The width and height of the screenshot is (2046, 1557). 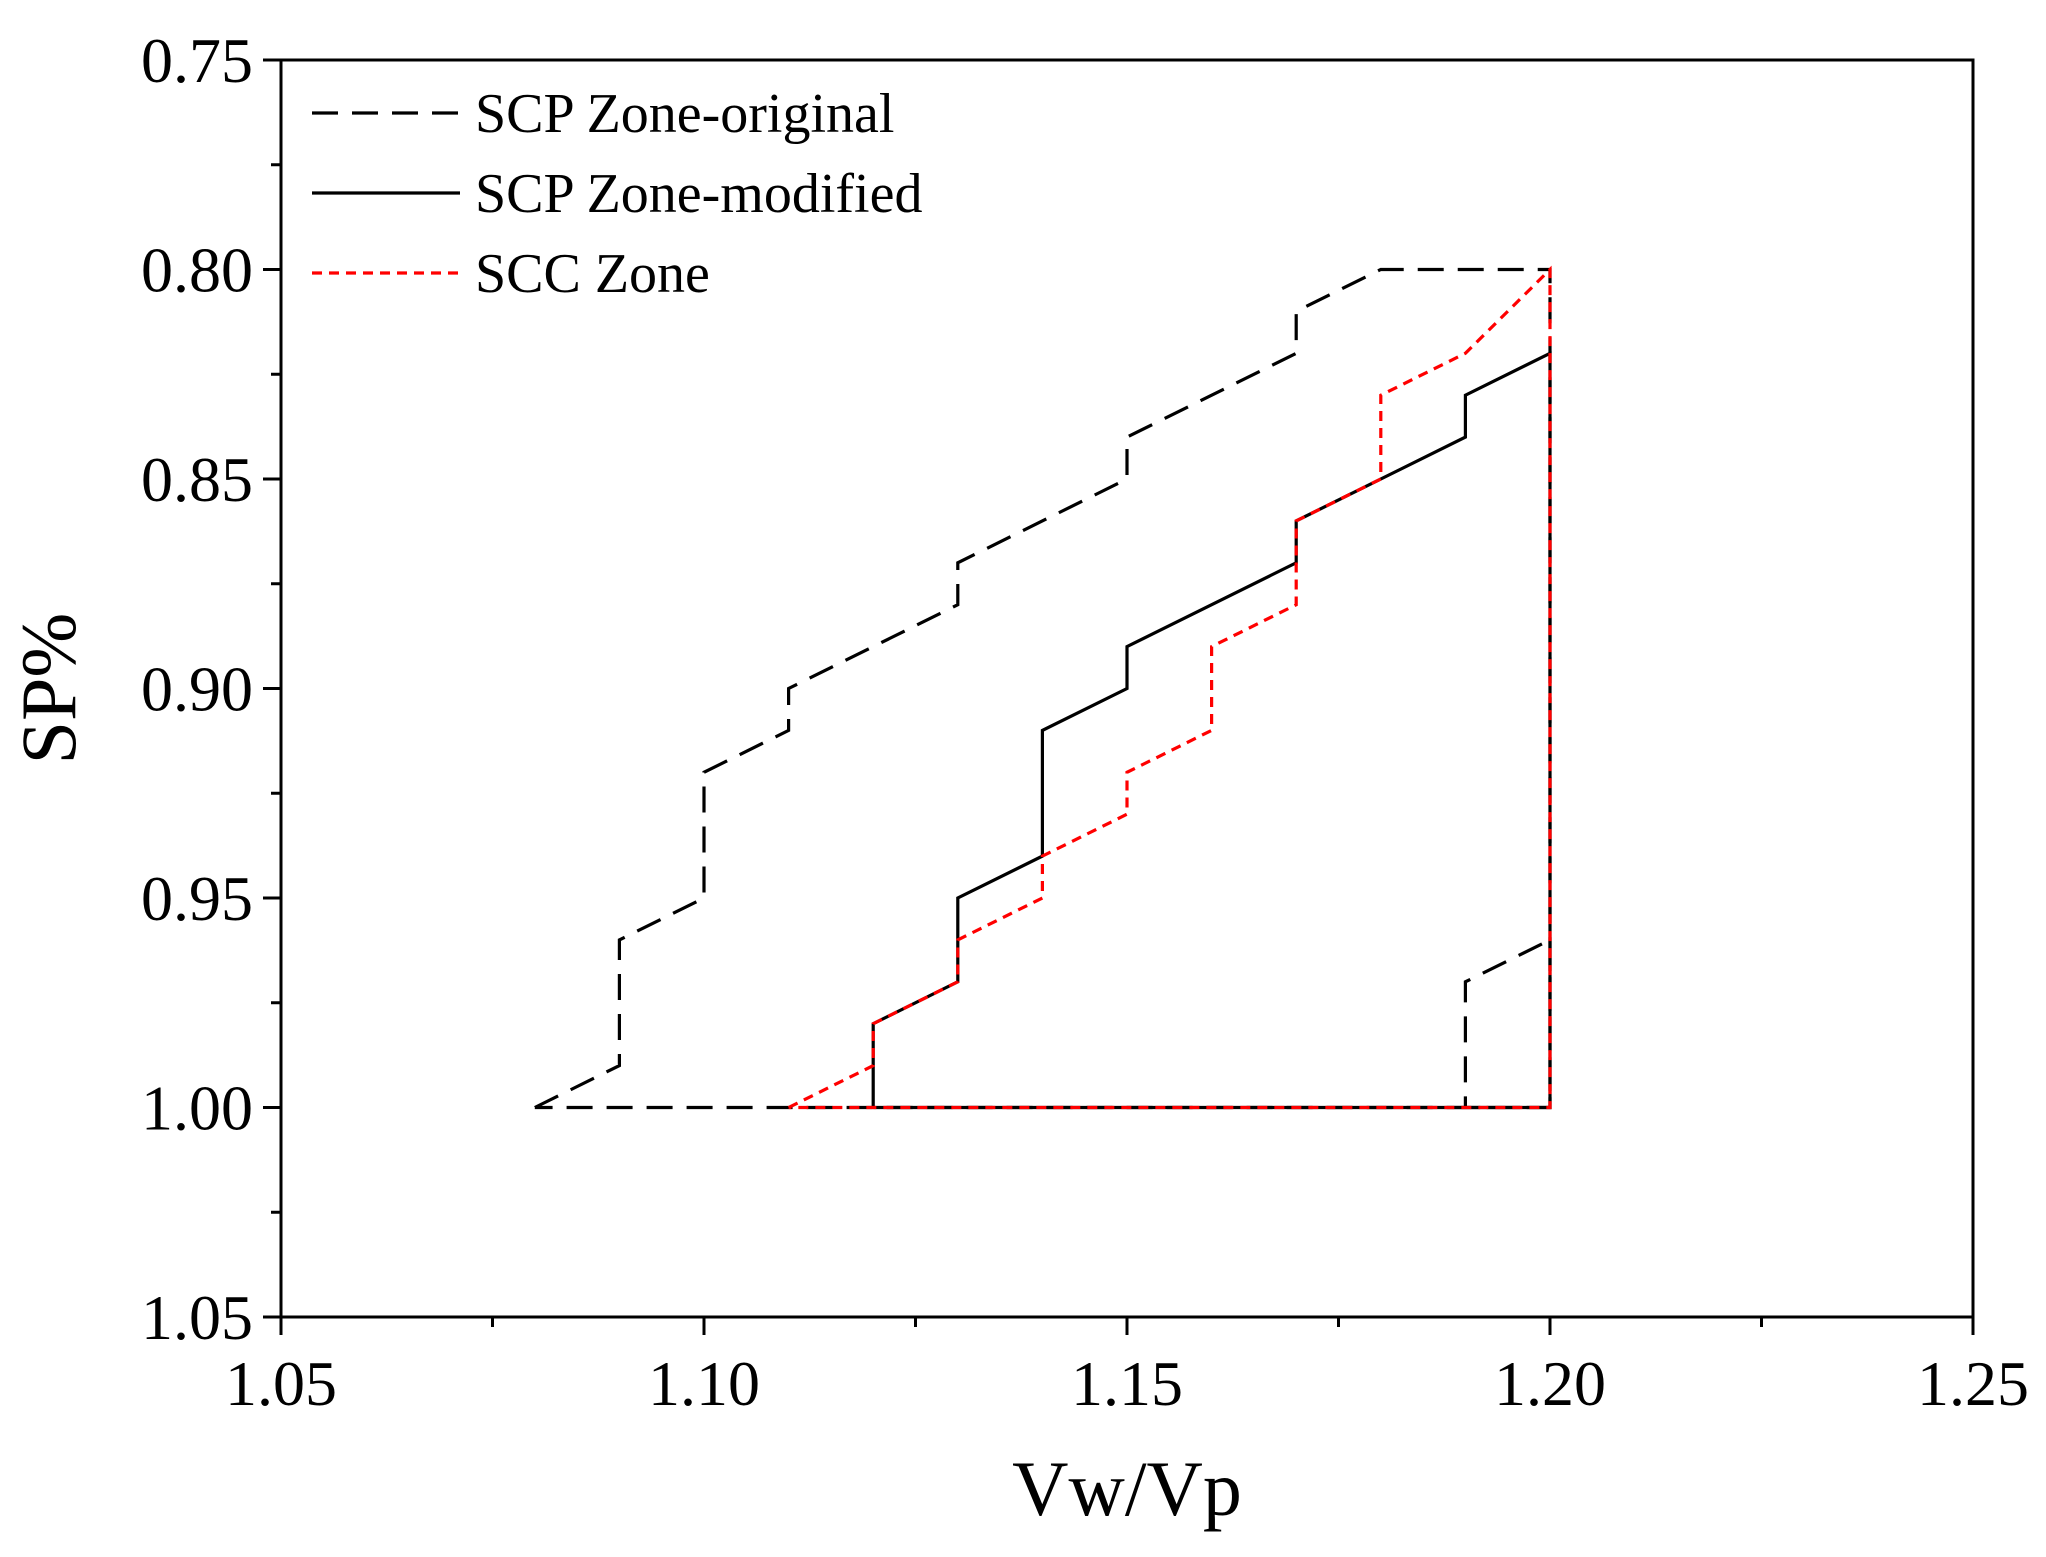 I want to click on x-tick-label: 1.05, so click(x=281, y=1383).